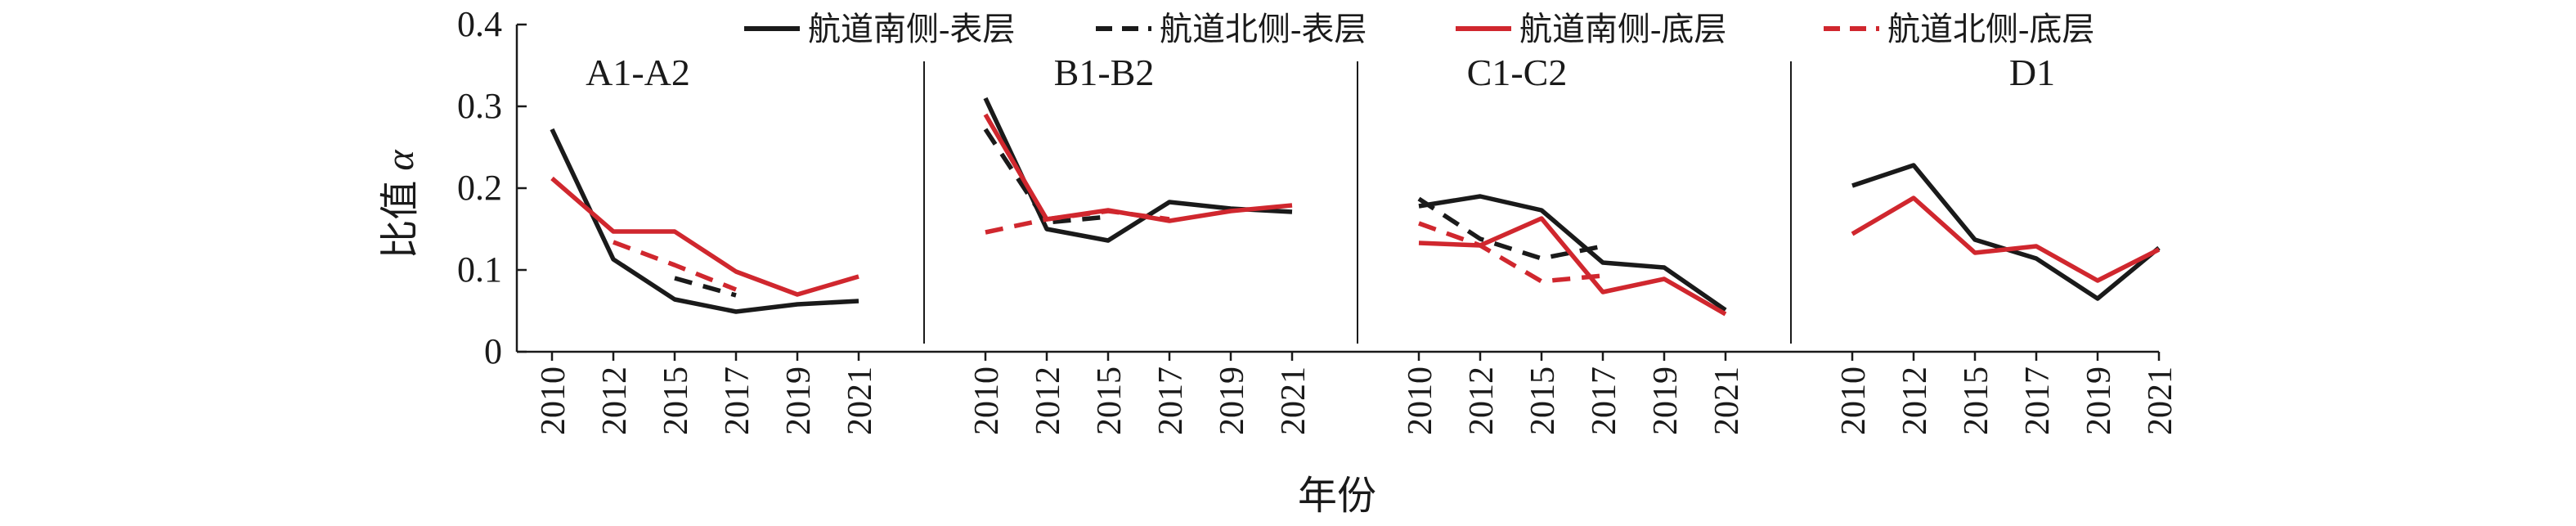  I want to click on x-axis-title: 年份, so click(1337, 496).